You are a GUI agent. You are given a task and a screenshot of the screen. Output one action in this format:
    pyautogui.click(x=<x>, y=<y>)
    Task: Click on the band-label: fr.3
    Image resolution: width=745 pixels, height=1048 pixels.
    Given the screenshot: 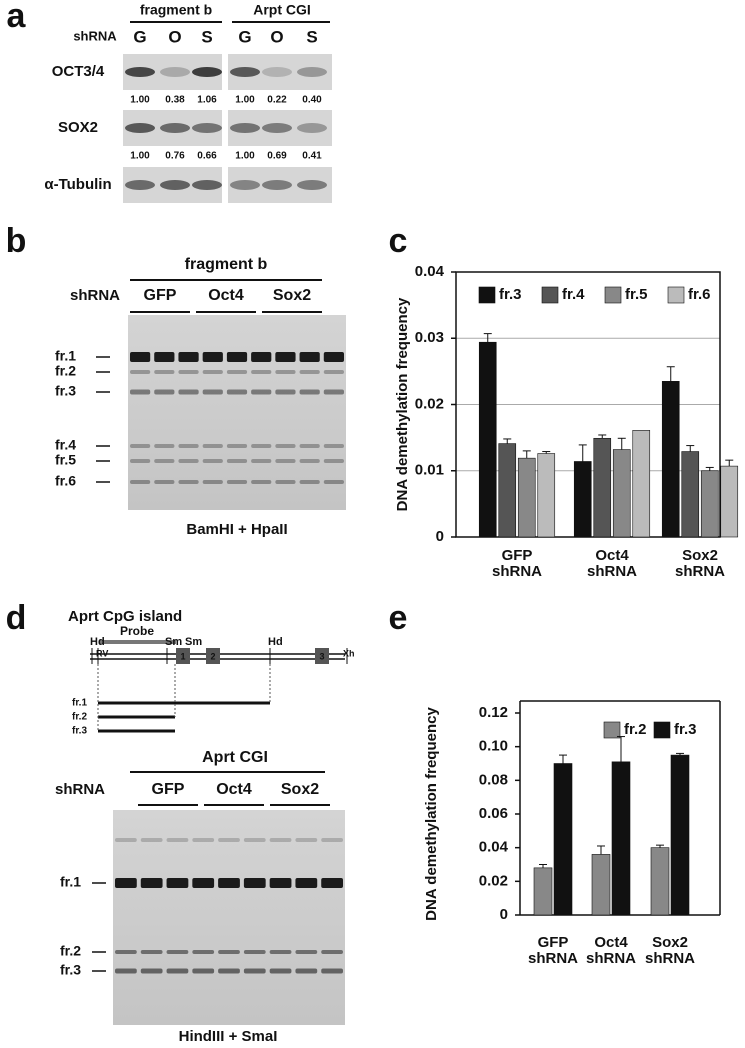 What is the action you would take?
    pyautogui.click(x=70, y=970)
    